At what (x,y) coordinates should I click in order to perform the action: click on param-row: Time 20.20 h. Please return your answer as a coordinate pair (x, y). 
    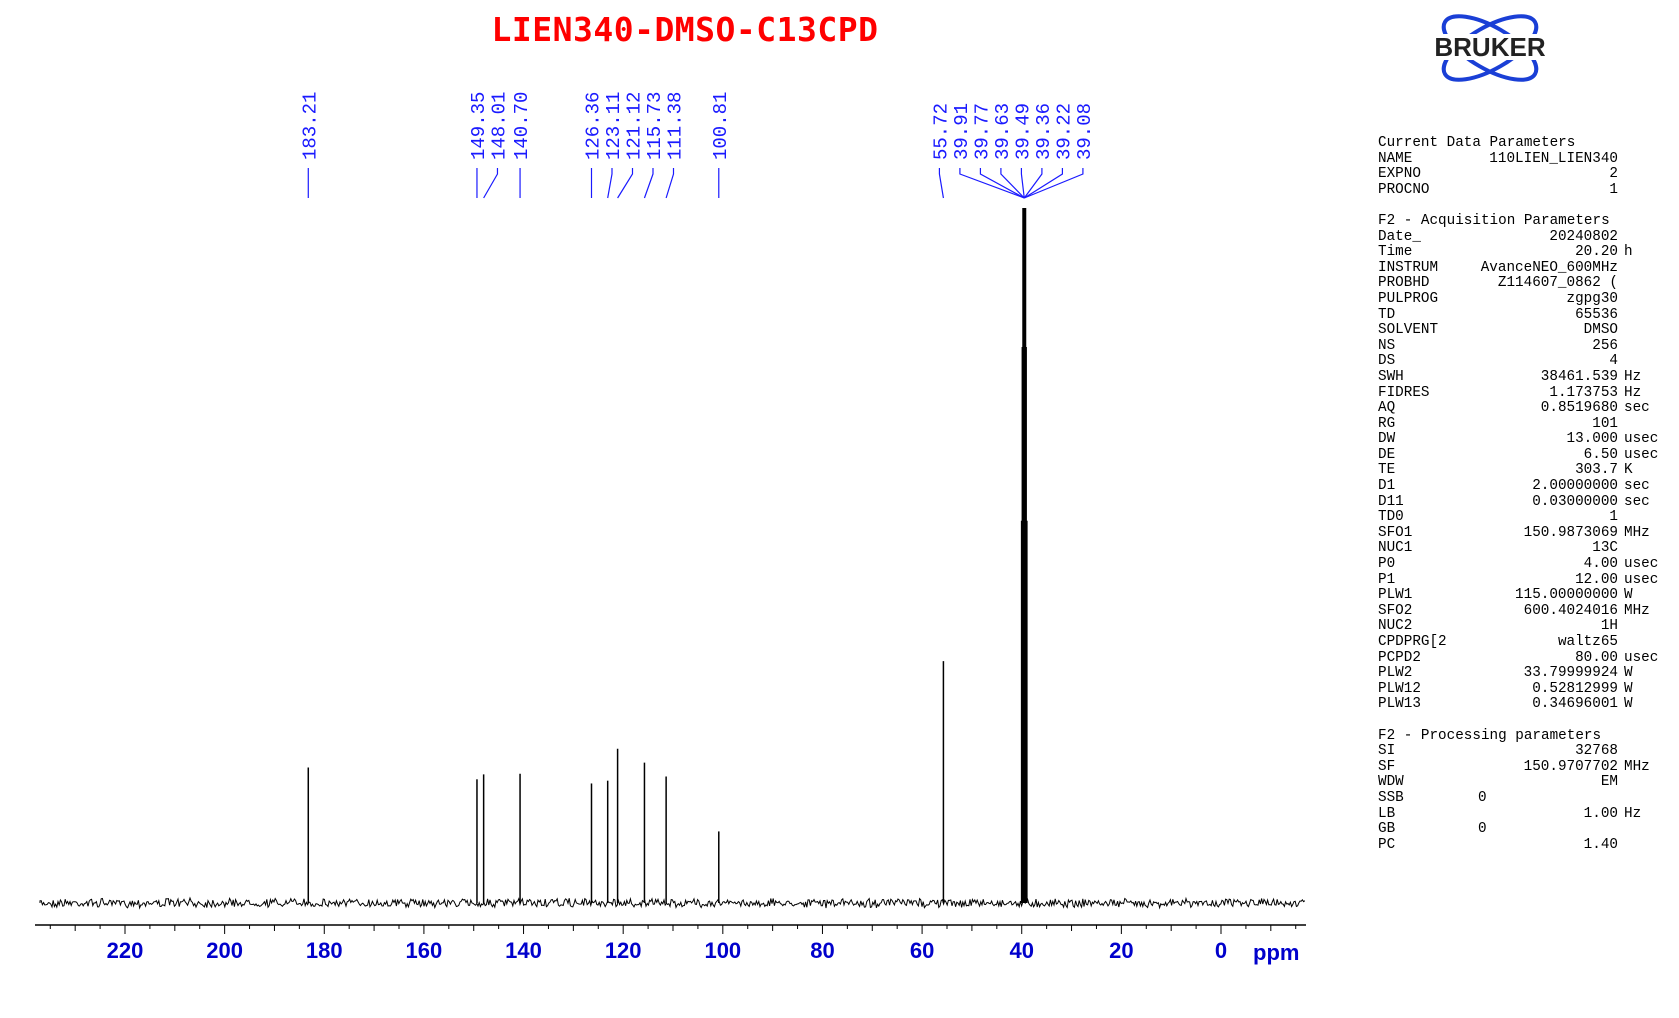
    Looking at the image, I should click on (1528, 253).